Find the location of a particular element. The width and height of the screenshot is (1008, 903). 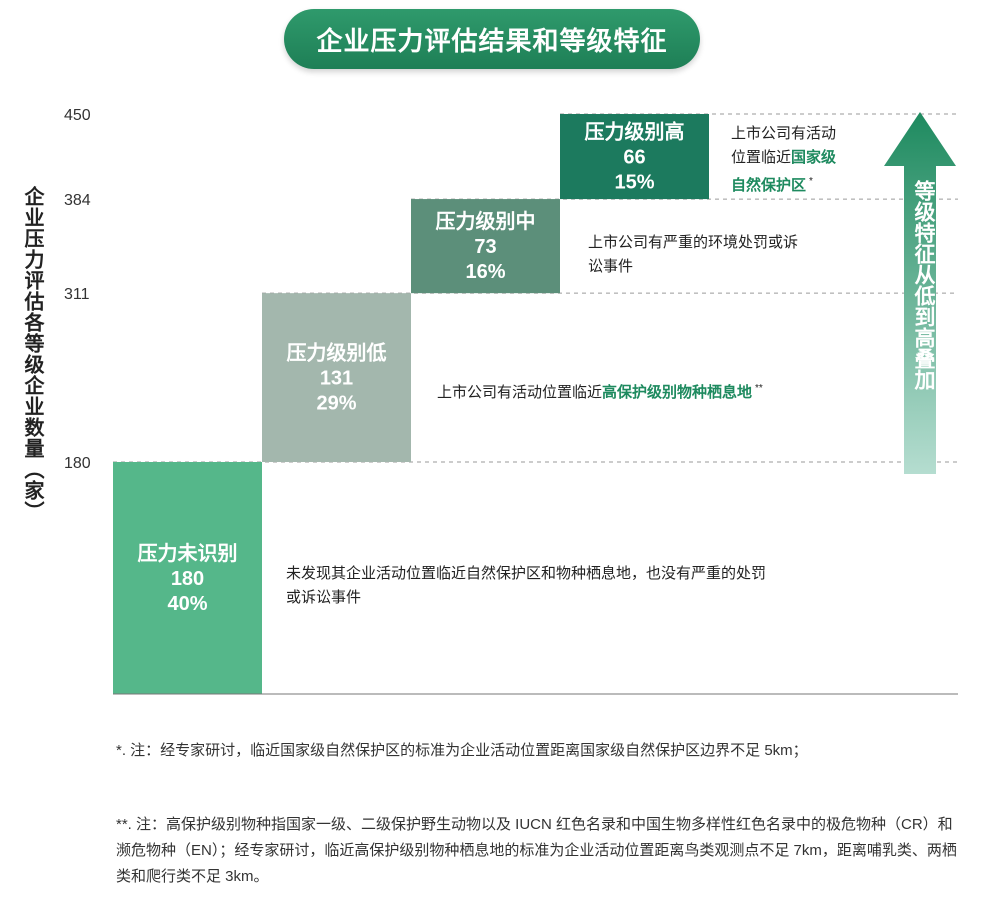

desc-high-line2: 位置临近国家级 is located at coordinates (783, 158).